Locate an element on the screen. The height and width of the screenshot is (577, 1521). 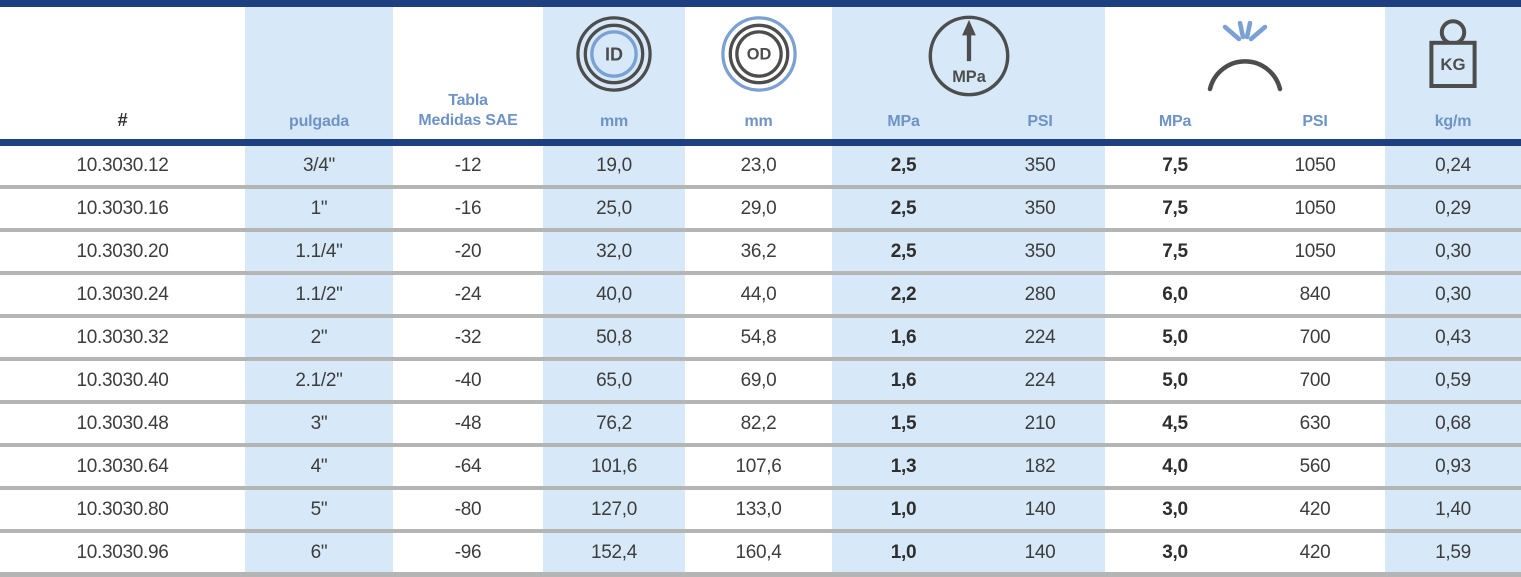
cell-part-number: 10.3030.96 is located at coordinates (122, 552).